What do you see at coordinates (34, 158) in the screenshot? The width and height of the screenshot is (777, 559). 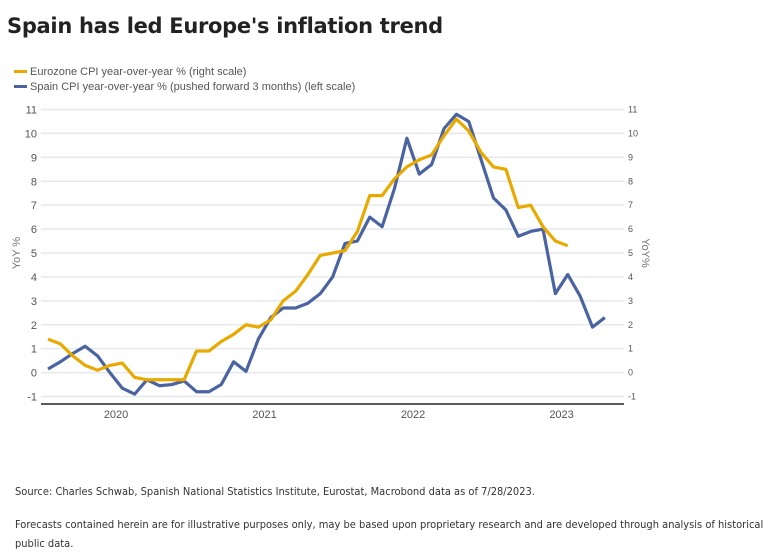 I see `y-tick-label-left: 9` at bounding box center [34, 158].